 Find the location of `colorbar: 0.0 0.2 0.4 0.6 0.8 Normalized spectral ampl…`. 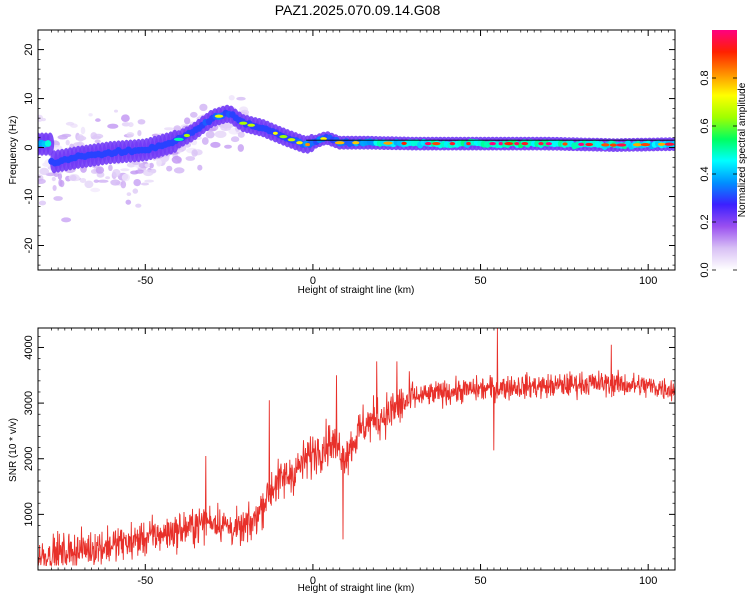

colorbar: 0.0 0.2 0.4 0.6 0.8 Normalized spectral ampl… is located at coordinates (723, 154).